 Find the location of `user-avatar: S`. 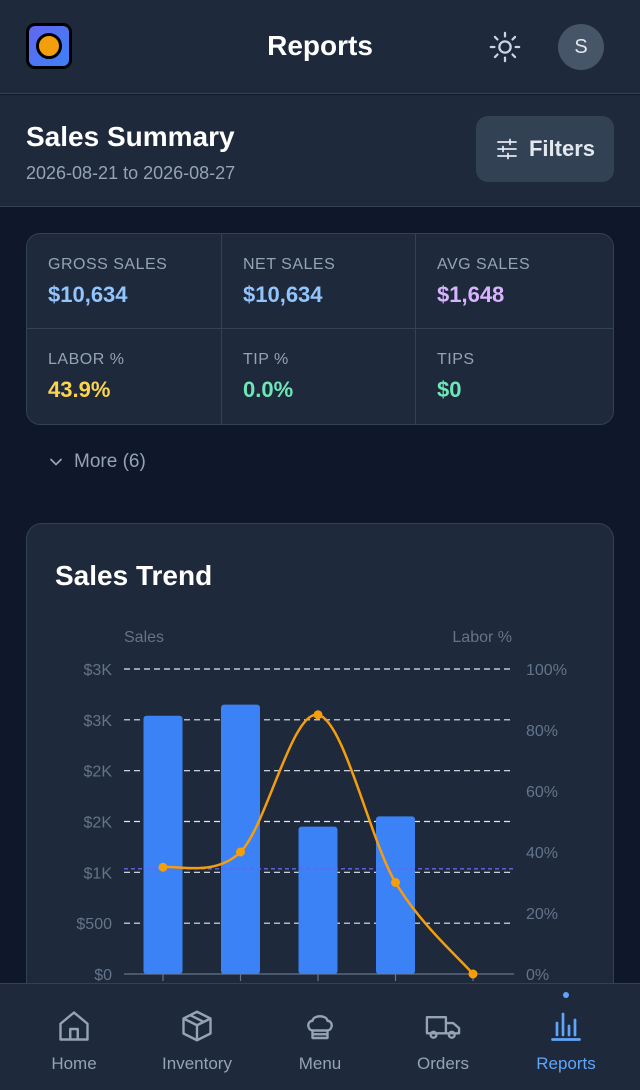

user-avatar: S is located at coordinates (581, 47).